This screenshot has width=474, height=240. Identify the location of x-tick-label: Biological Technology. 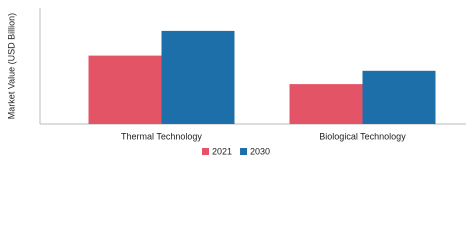
(362, 136).